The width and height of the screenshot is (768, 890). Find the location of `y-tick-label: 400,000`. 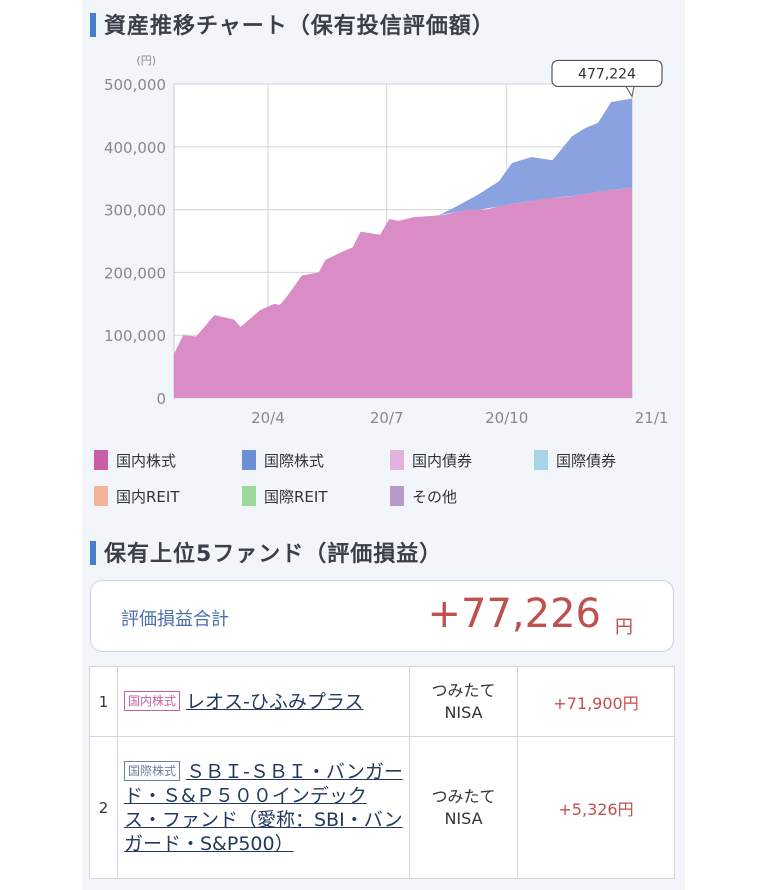

y-tick-label: 400,000 is located at coordinates (135, 148).